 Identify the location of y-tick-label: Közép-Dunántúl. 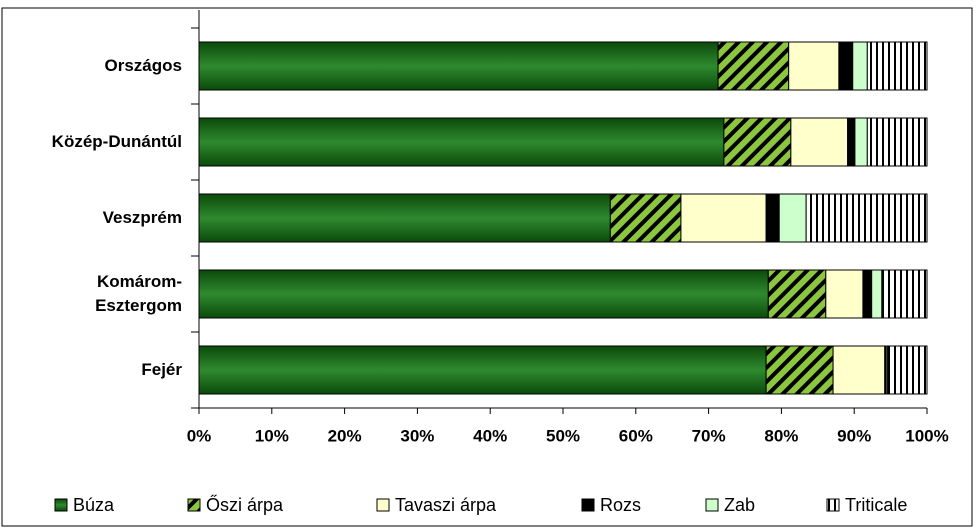
(116, 141).